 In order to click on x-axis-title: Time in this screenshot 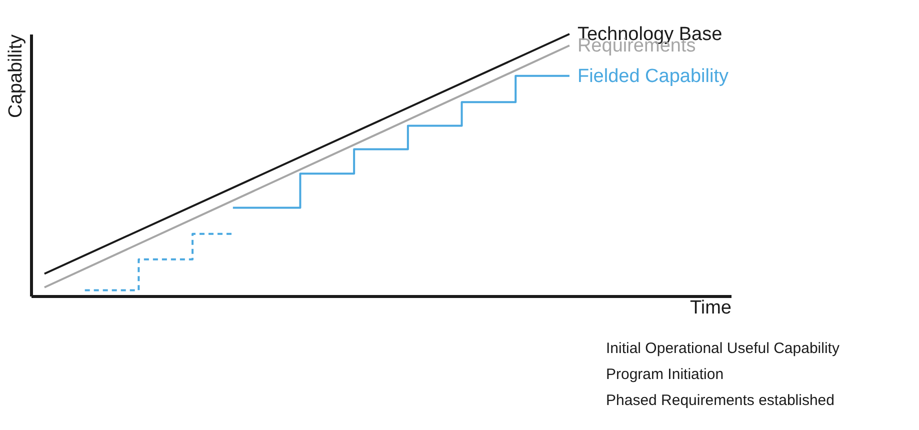, I will do `click(711, 308)`.